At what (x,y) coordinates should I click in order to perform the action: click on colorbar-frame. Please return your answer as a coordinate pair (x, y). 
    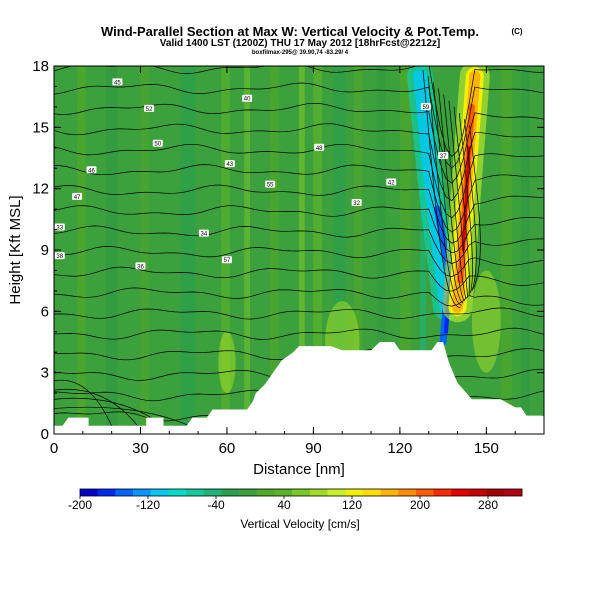
    Looking at the image, I should click on (301, 492).